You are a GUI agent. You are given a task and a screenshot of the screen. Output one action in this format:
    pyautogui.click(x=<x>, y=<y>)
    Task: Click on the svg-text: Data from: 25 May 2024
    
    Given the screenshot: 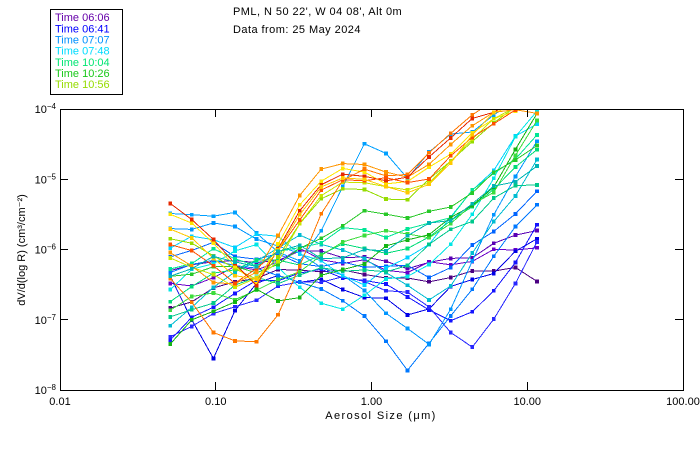 What is the action you would take?
    pyautogui.click(x=297, y=30)
    